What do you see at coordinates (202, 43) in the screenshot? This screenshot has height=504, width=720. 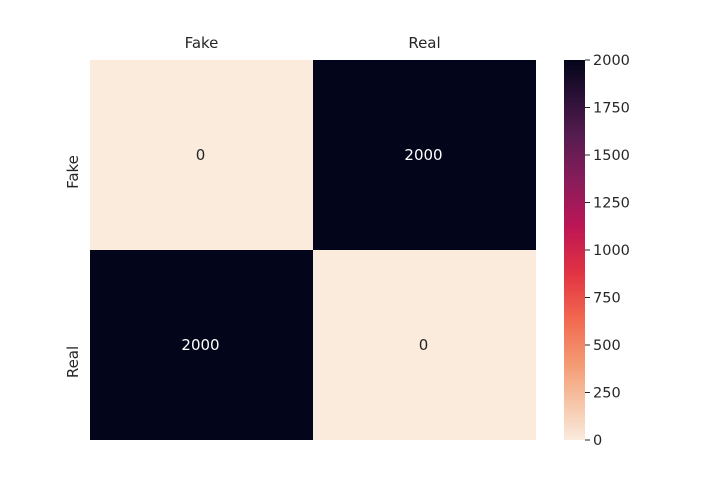 I see `x-tick-label: Fake` at bounding box center [202, 43].